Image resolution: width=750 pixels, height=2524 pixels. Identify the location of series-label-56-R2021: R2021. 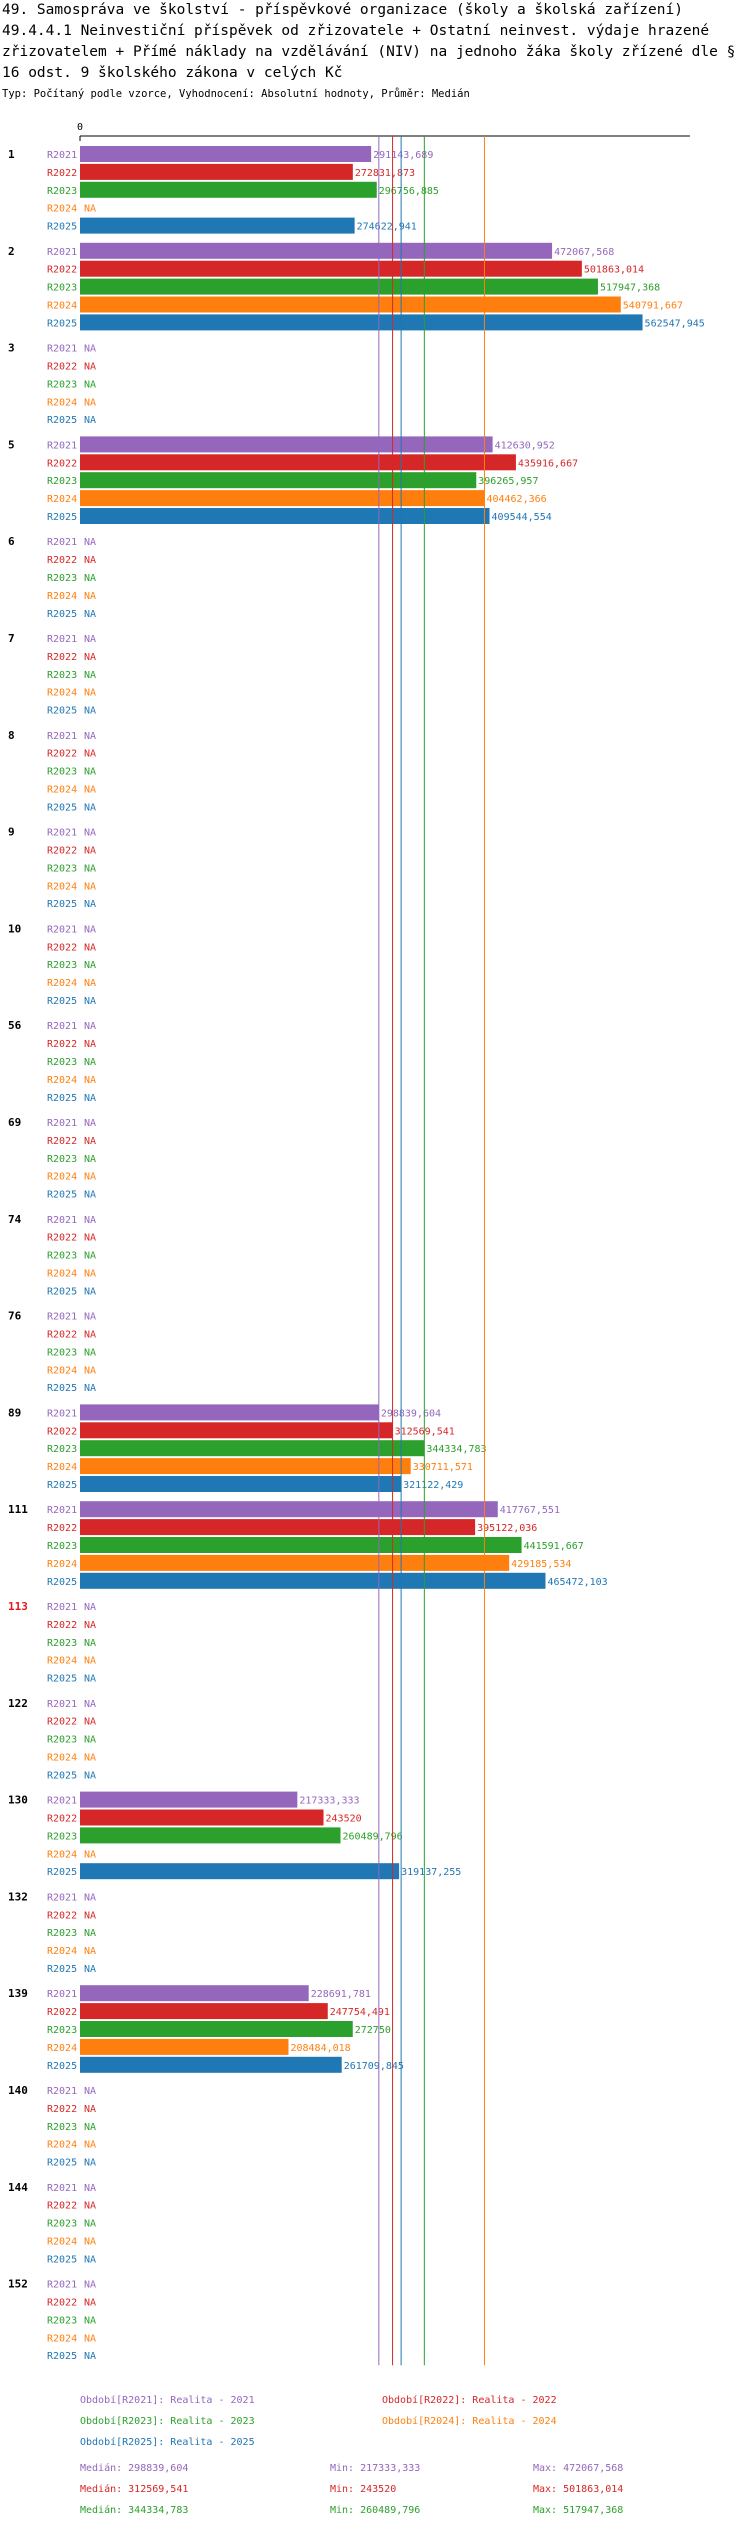
(62, 1026).